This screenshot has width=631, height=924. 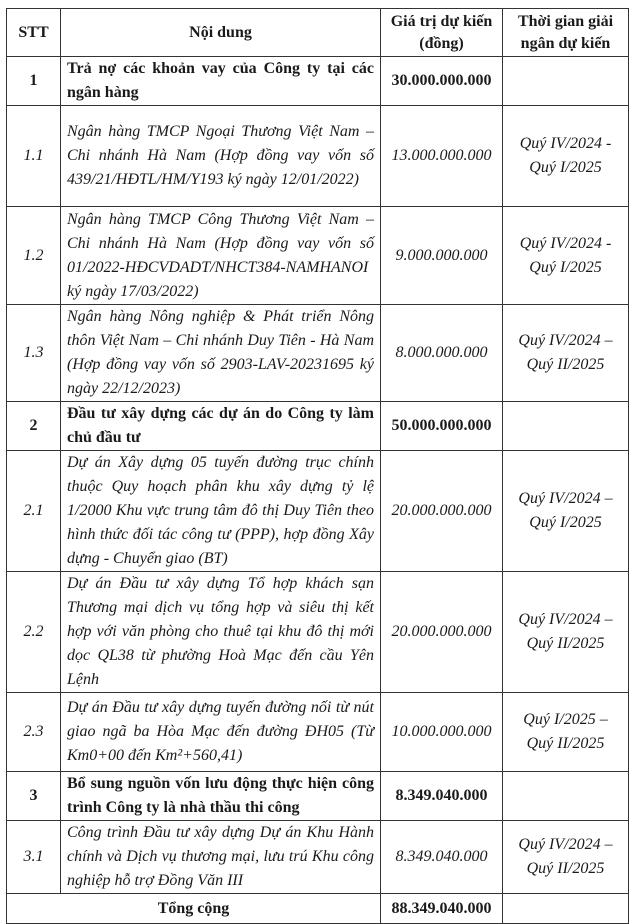 What do you see at coordinates (565, 732) in the screenshot?
I see `time-cell: Quý I/2025 – Quý II/2025` at bounding box center [565, 732].